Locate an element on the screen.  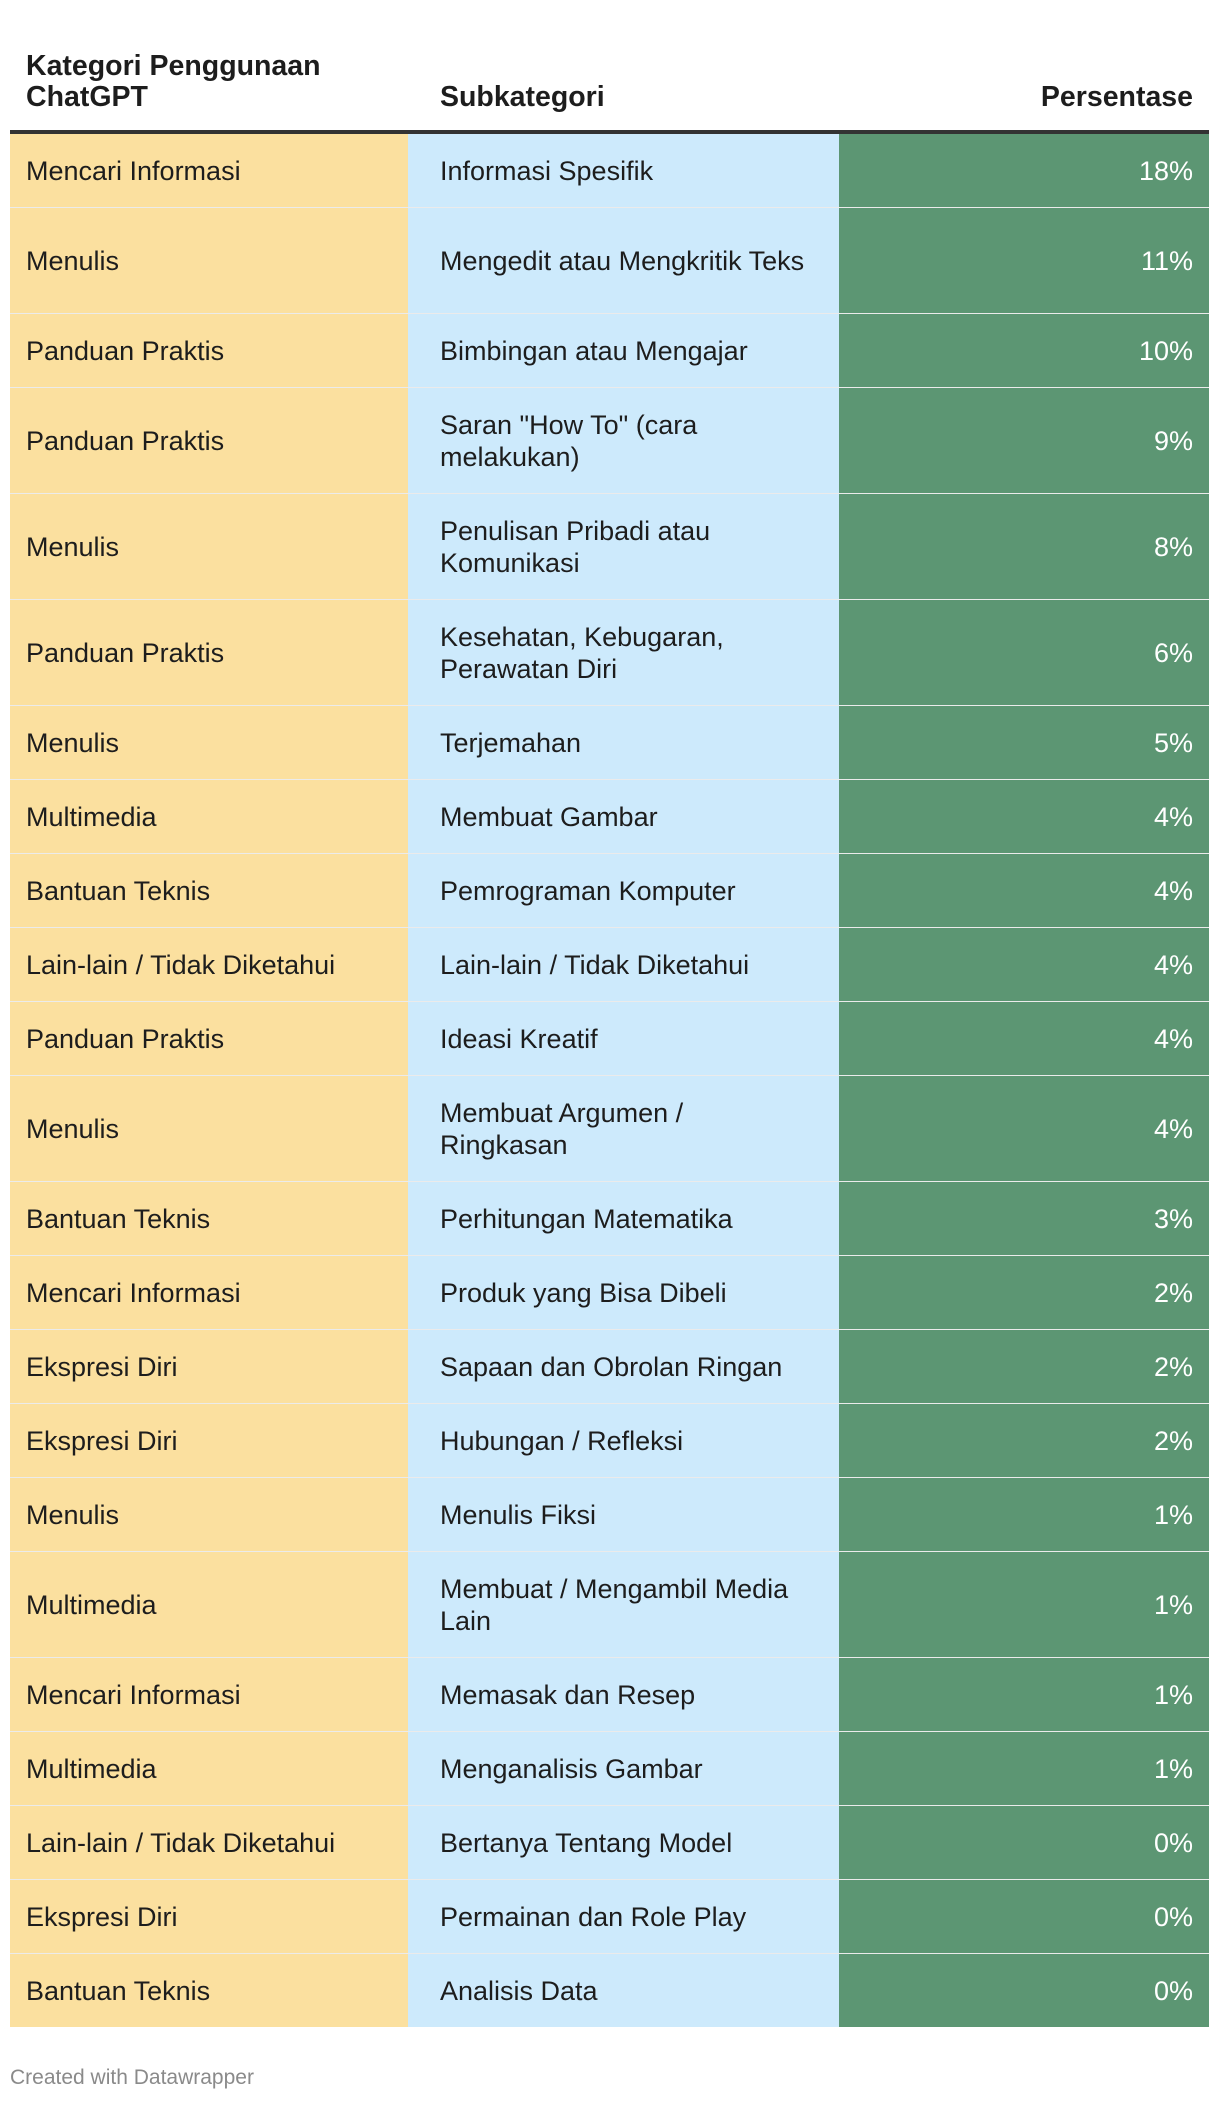
table-row: Bantuan Teknis Perhitungan Matematika 3% is located at coordinates (609, 1219).